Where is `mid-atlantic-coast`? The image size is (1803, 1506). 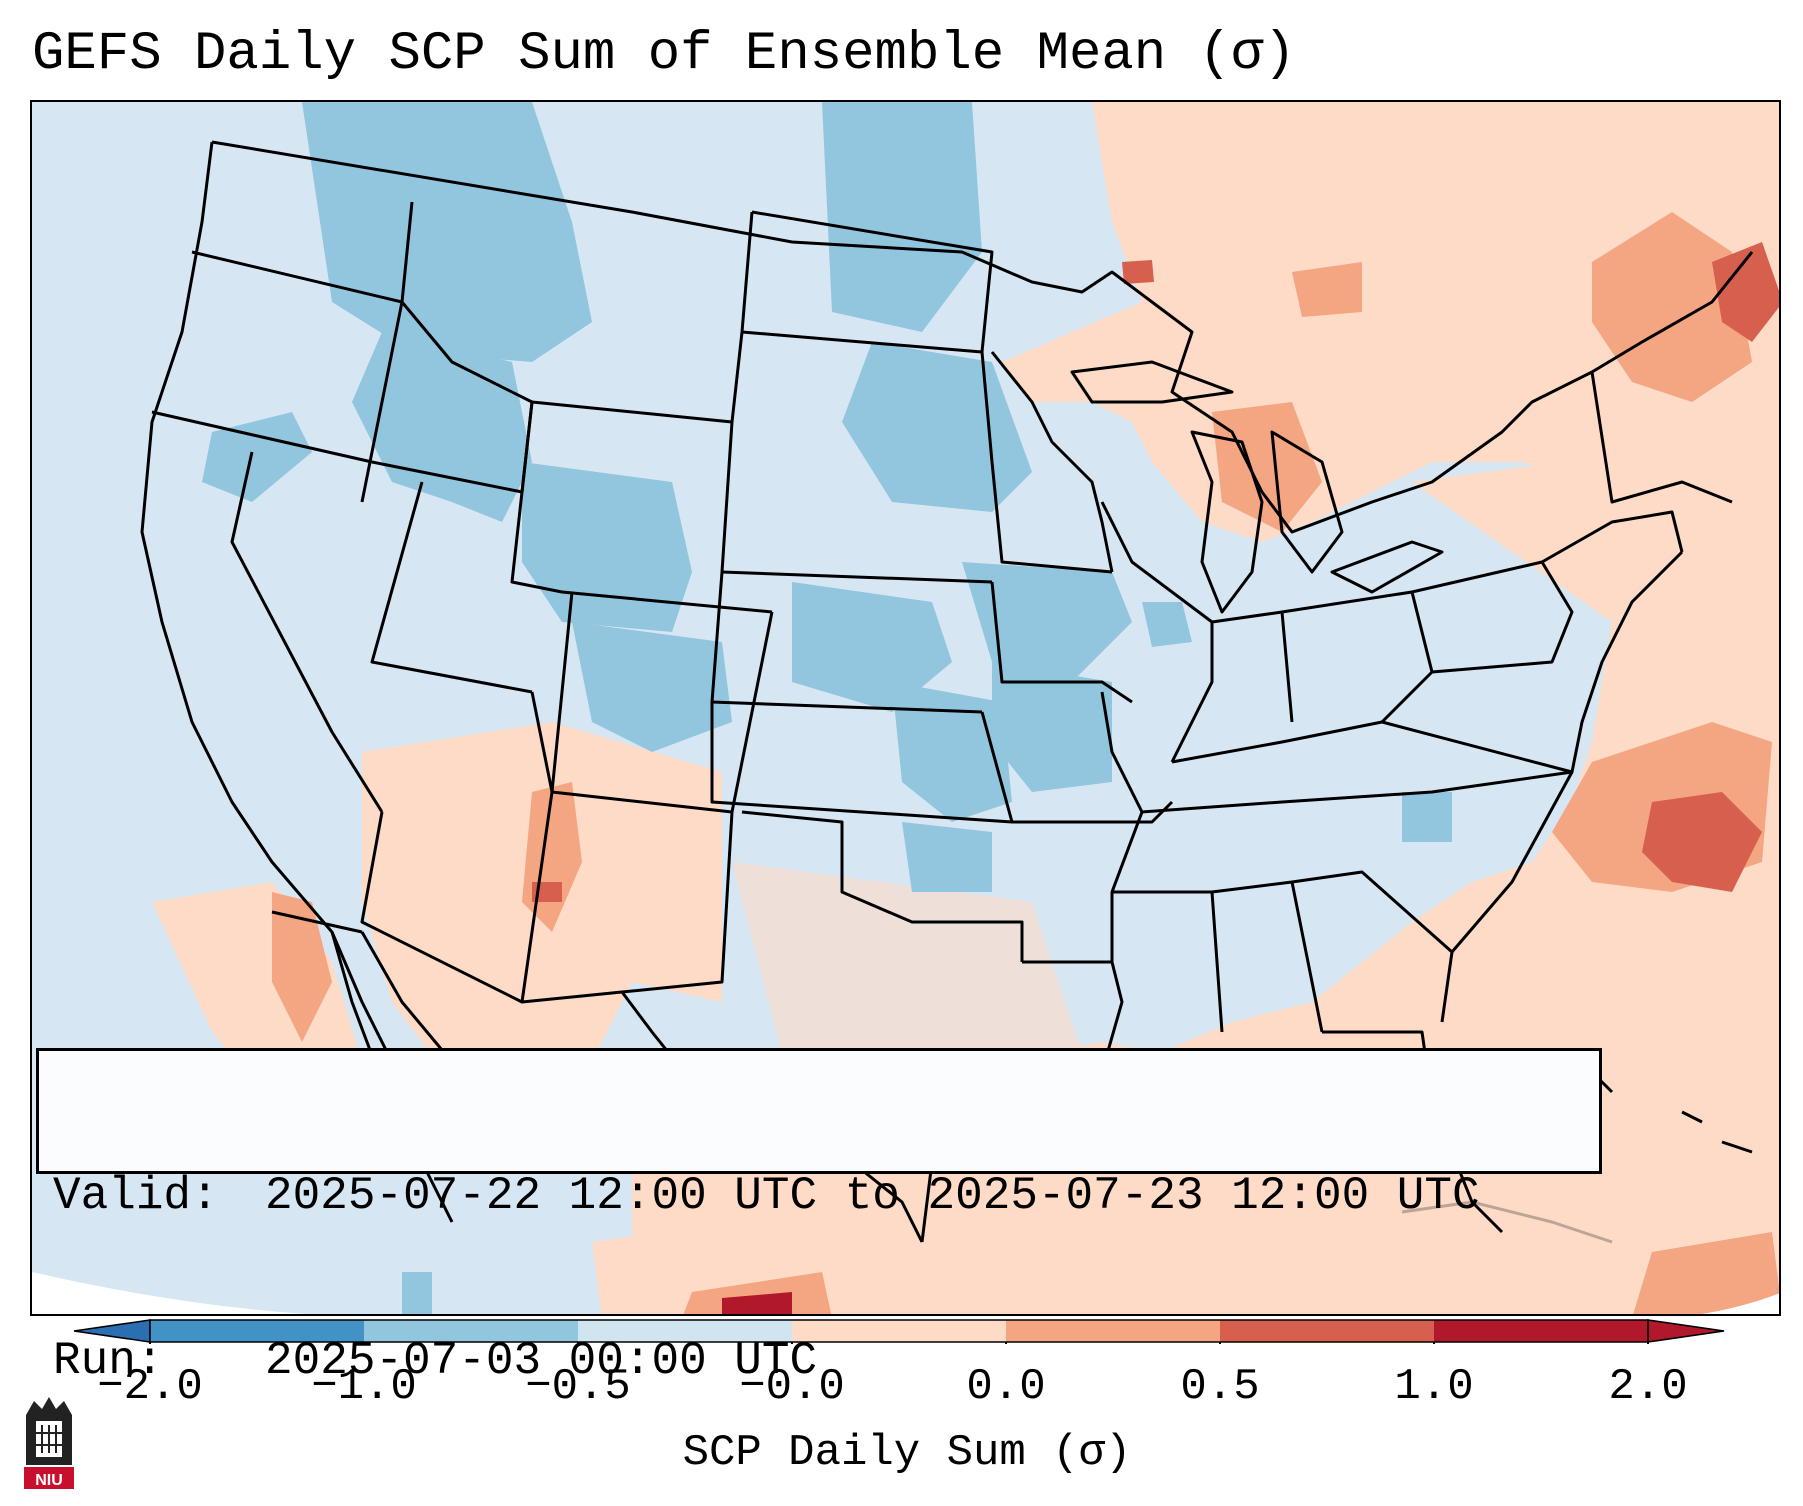
mid-atlantic-coast is located at coordinates (1627, 661).